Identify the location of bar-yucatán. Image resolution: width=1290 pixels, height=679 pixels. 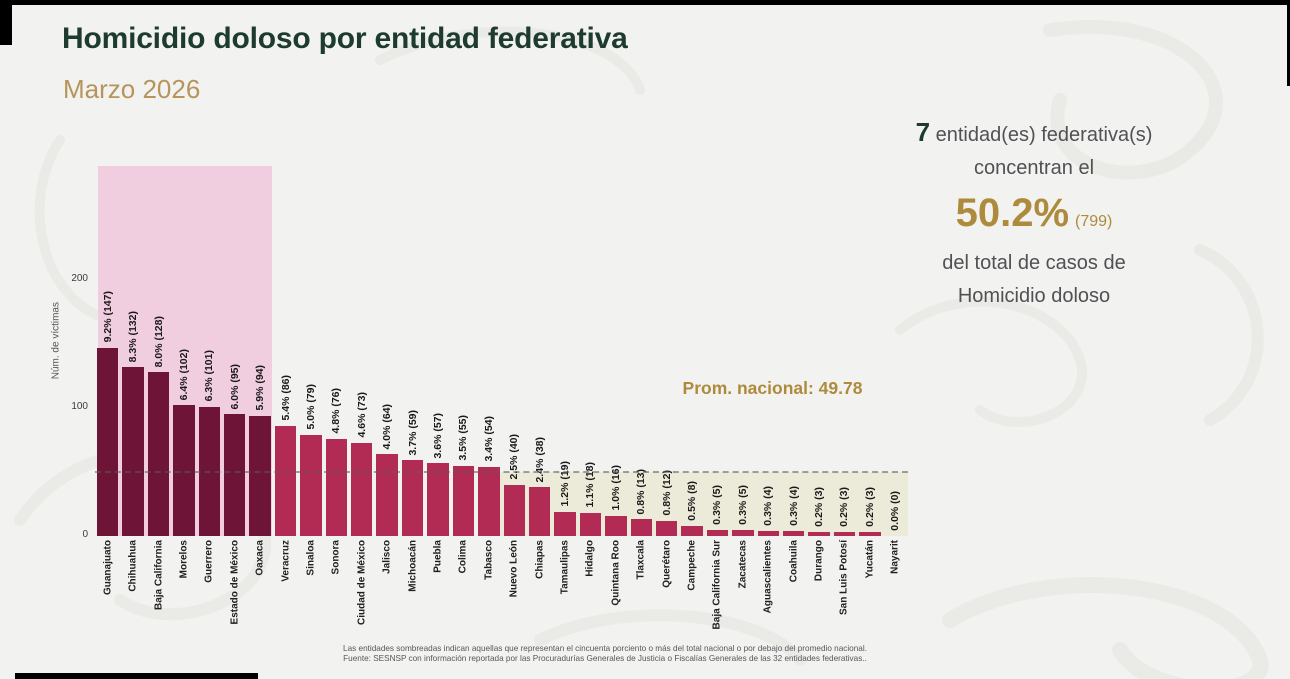
(870, 534).